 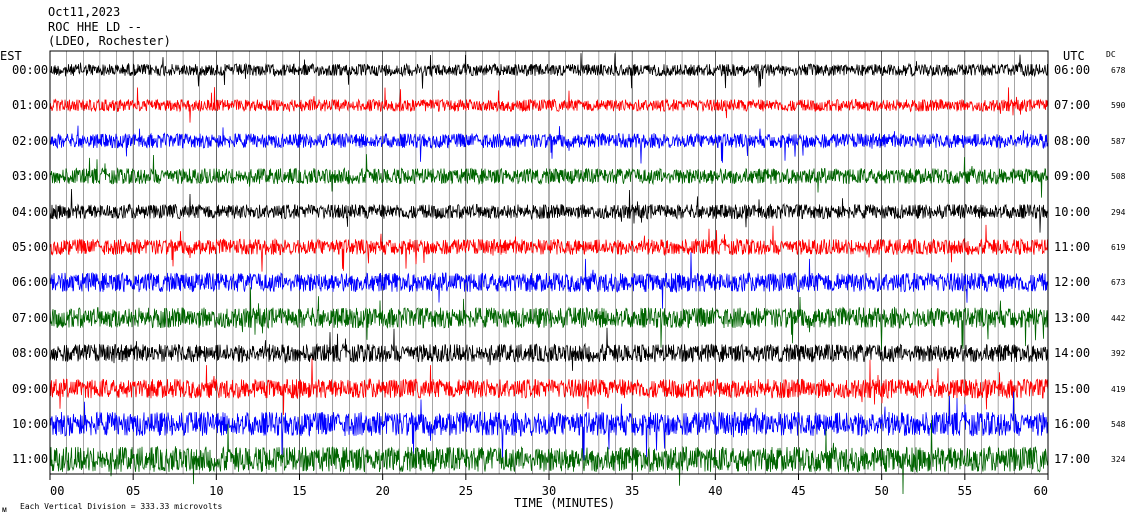 What do you see at coordinates (4, 509) in the screenshot?
I see `logo-mark: ᴍ` at bounding box center [4, 509].